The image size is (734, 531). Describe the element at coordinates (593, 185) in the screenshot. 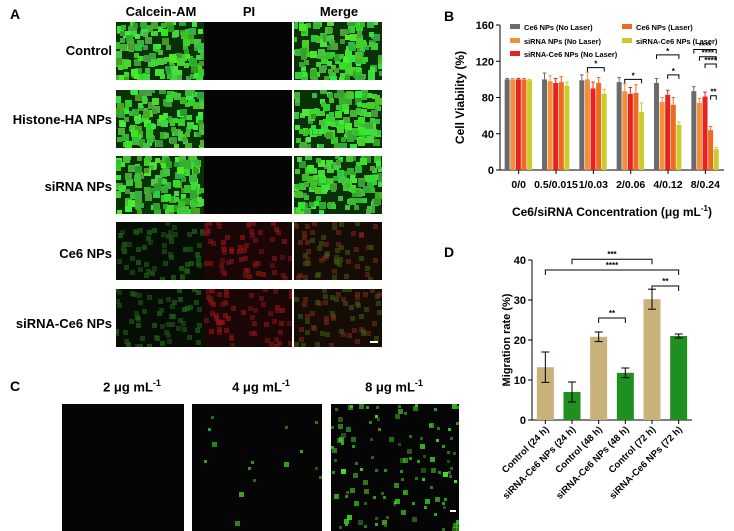

I see `x-tick-label: 1/0.03` at that location.